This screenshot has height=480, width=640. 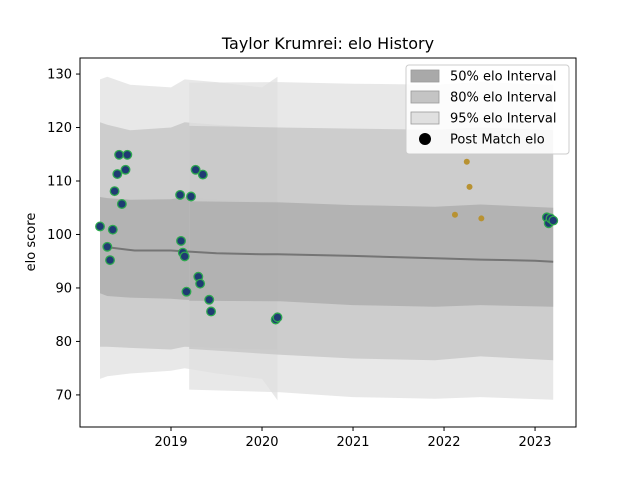 What do you see at coordinates (31, 242) in the screenshot?
I see `y-axis-label: elo score` at bounding box center [31, 242].